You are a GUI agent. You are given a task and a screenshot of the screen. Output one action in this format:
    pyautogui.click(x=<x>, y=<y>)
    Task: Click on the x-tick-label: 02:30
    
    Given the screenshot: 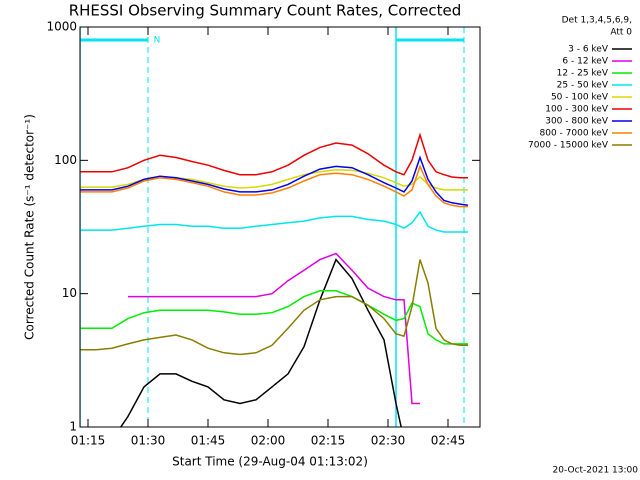 What is the action you would take?
    pyautogui.click(x=388, y=441)
    